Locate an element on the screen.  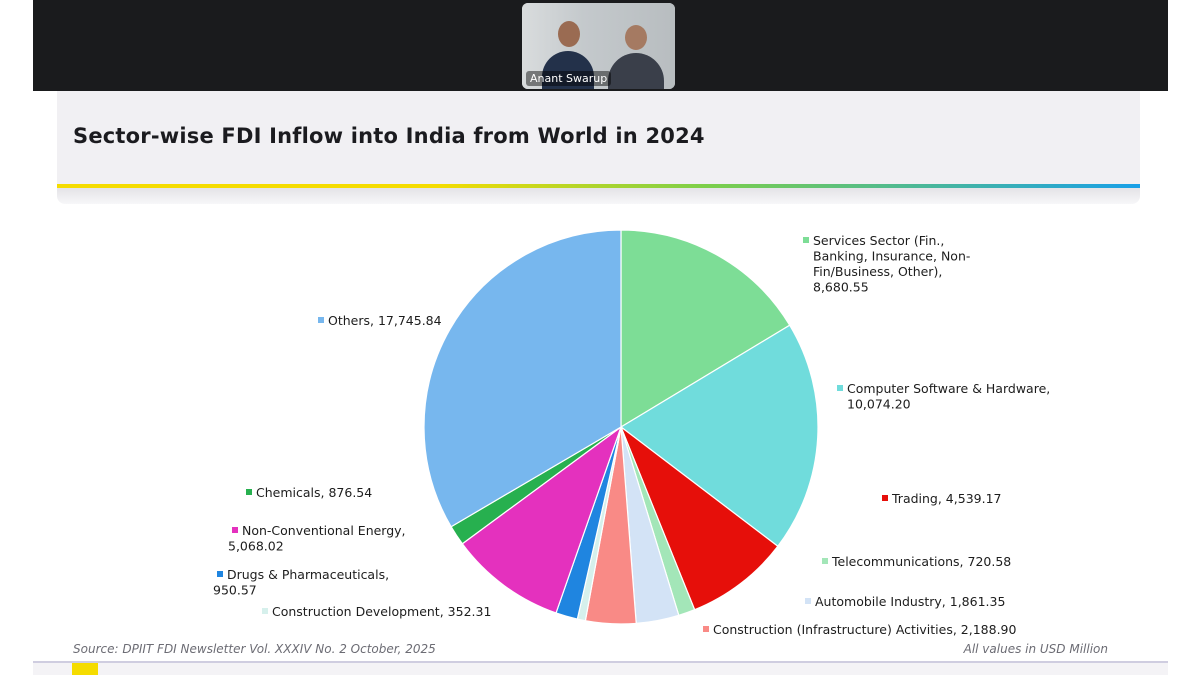
slide-bottom-border is located at coordinates (600, 662).